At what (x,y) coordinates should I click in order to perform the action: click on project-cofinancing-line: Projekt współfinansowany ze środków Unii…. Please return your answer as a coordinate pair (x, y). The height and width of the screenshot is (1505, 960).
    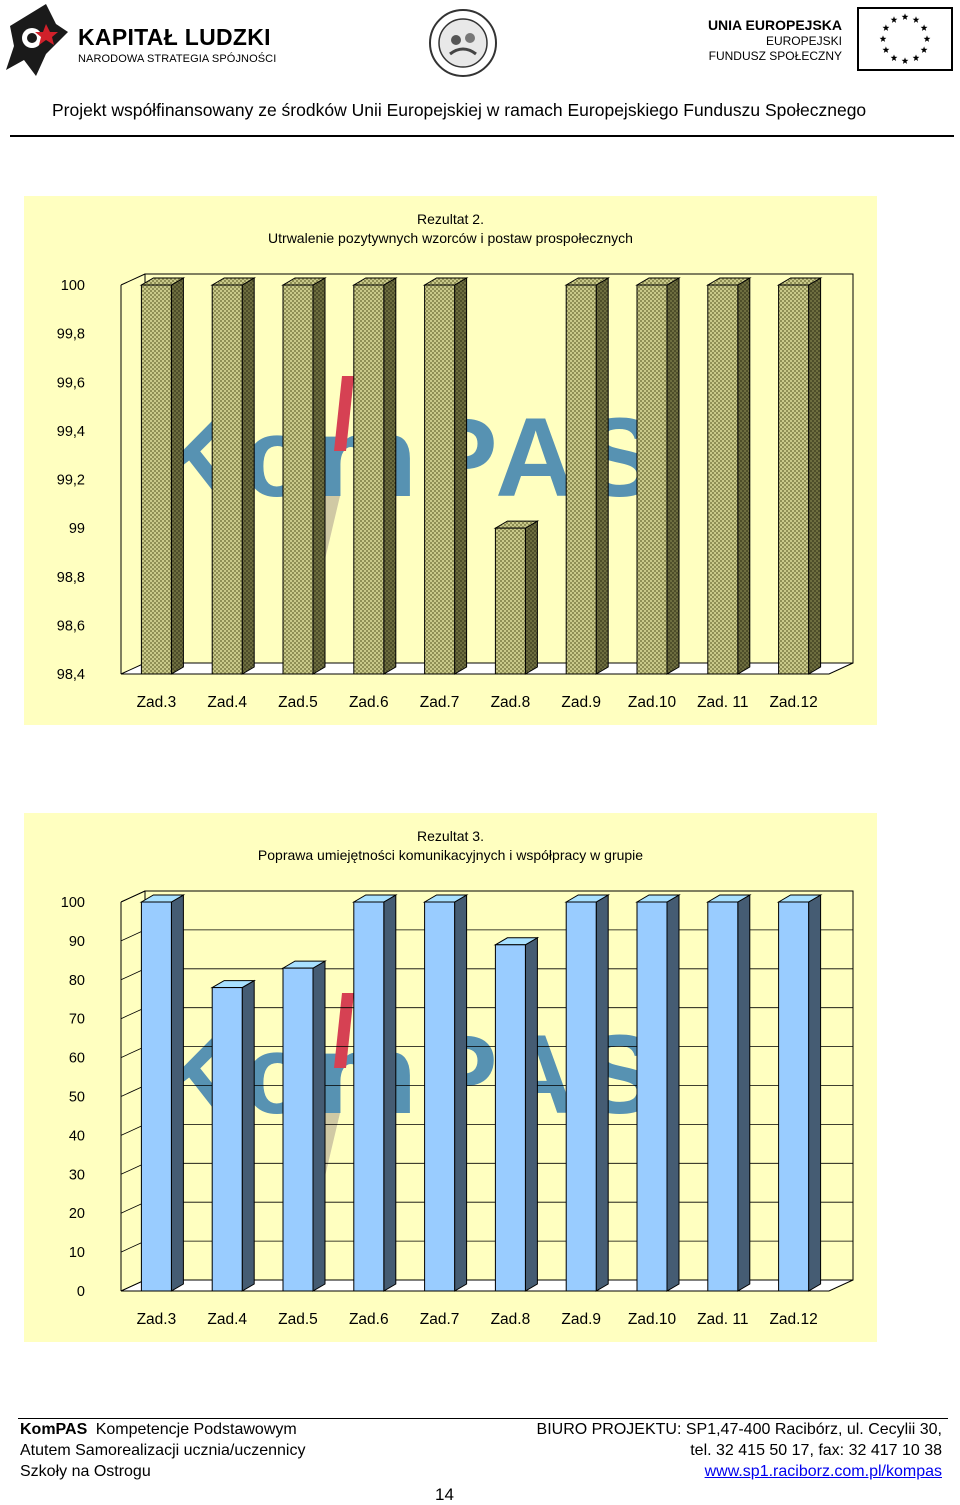
    Looking at the image, I should click on (459, 110).